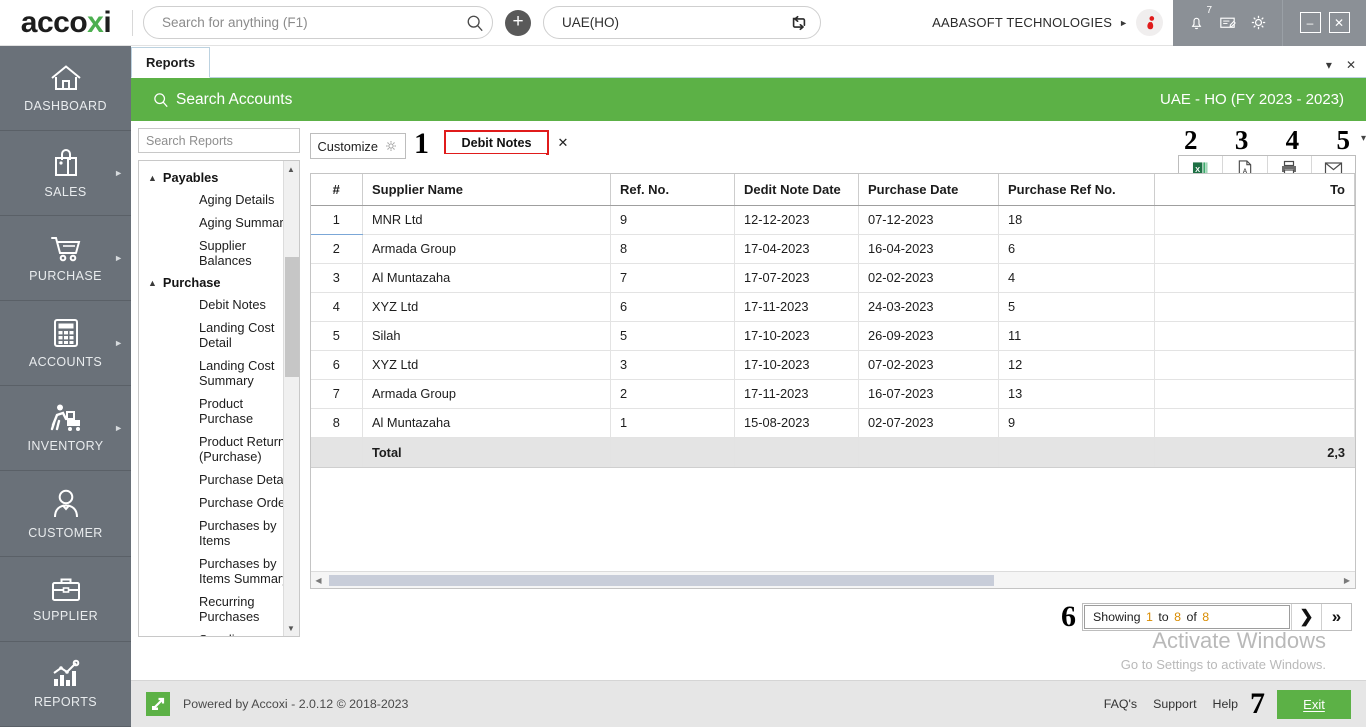  What do you see at coordinates (314, 22) in the screenshot?
I see `search-input` at bounding box center [314, 22].